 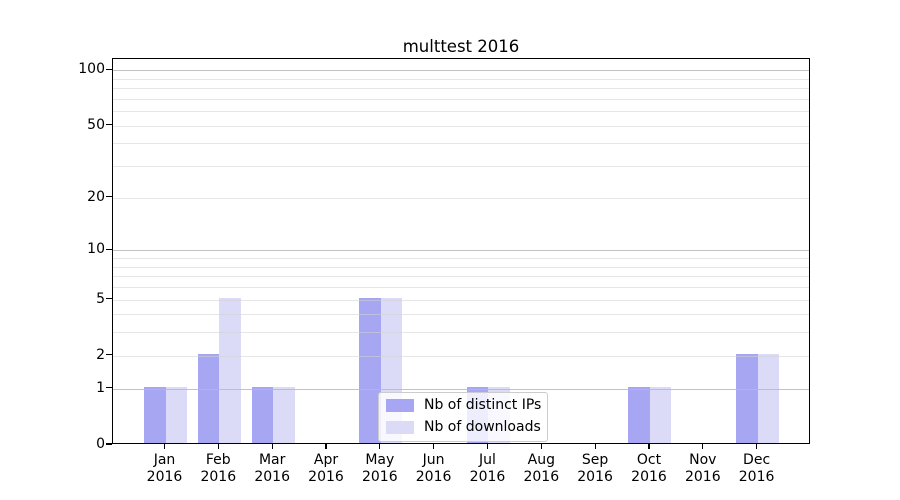 I want to click on legend: Nb of distinct IPs Nb of downloads, so click(x=463, y=417).